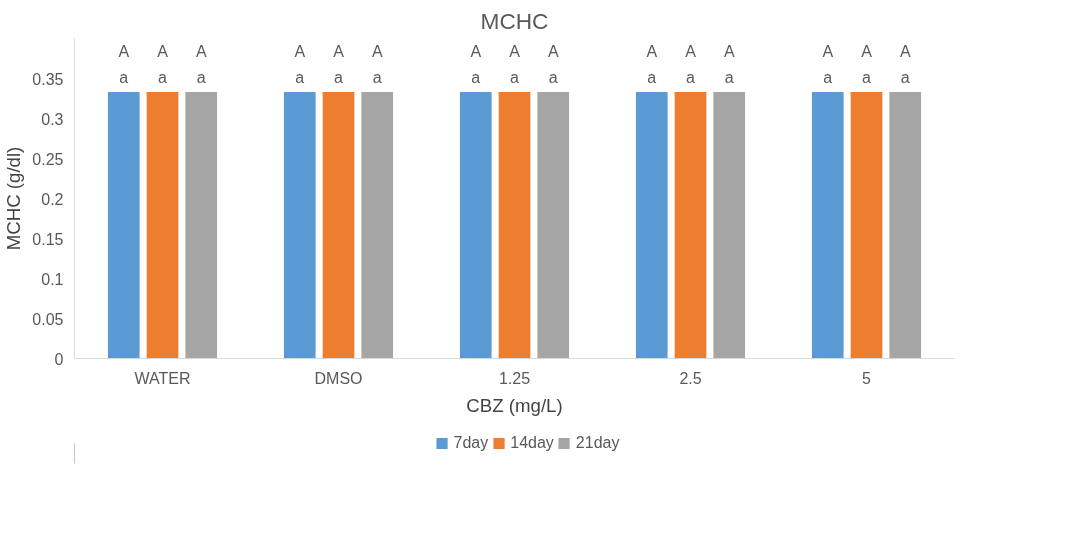  I want to click on x-tick-label: 2.5, so click(690, 378).